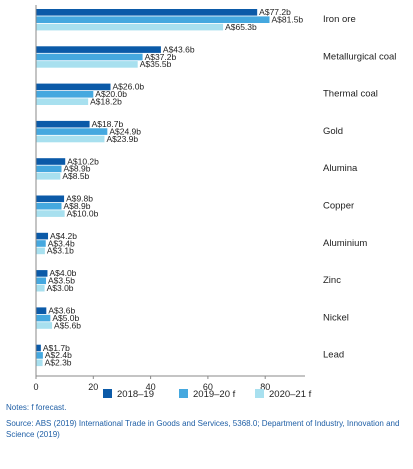 The height and width of the screenshot is (469, 413). Describe the element at coordinates (151, 387) in the screenshot. I see `x-tick-label: 40` at that location.